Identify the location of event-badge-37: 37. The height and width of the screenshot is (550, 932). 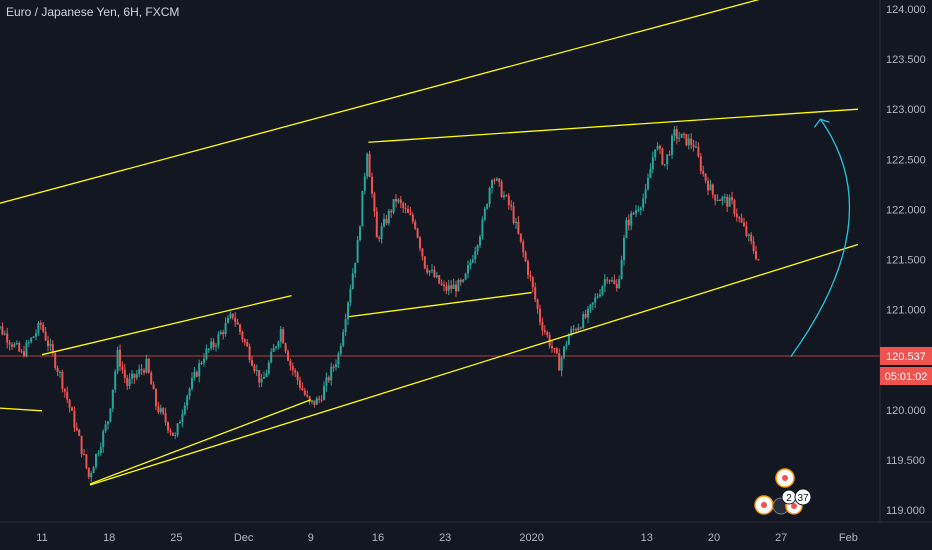
(803, 497).